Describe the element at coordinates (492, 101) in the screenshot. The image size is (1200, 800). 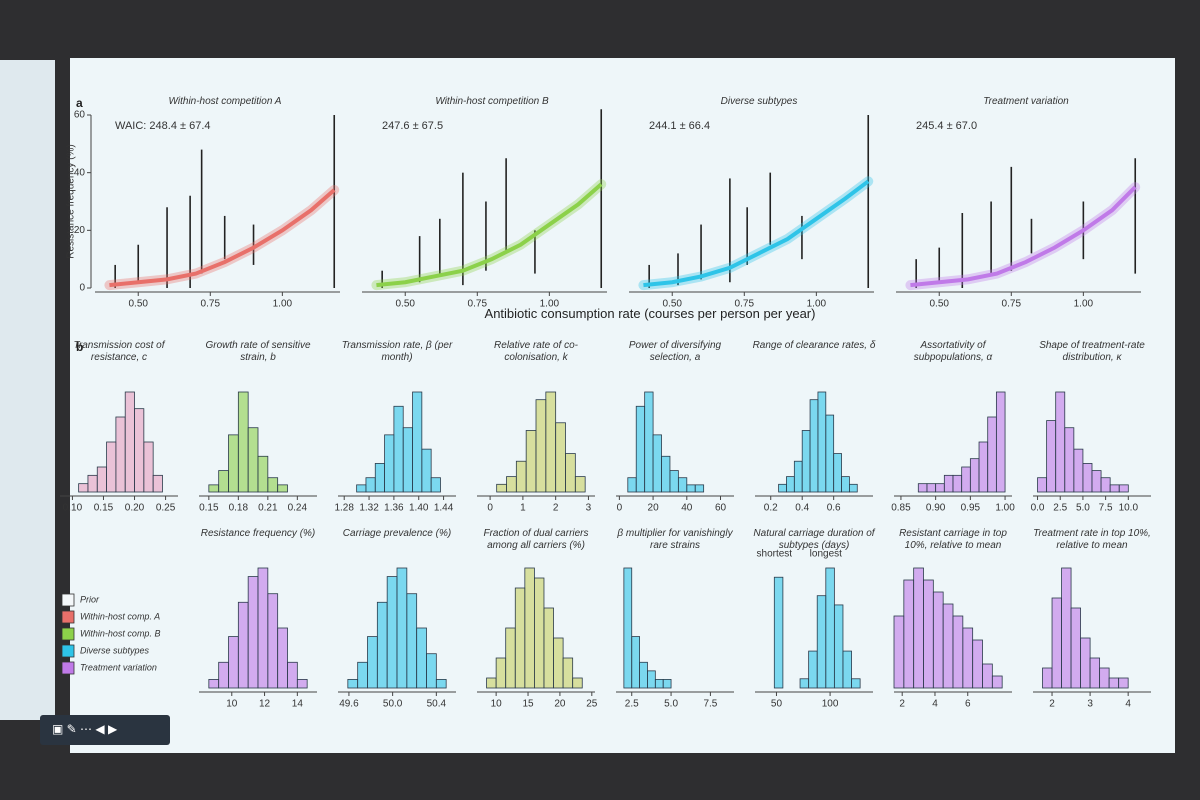
I see `chart-title: Within-host competition B` at that location.